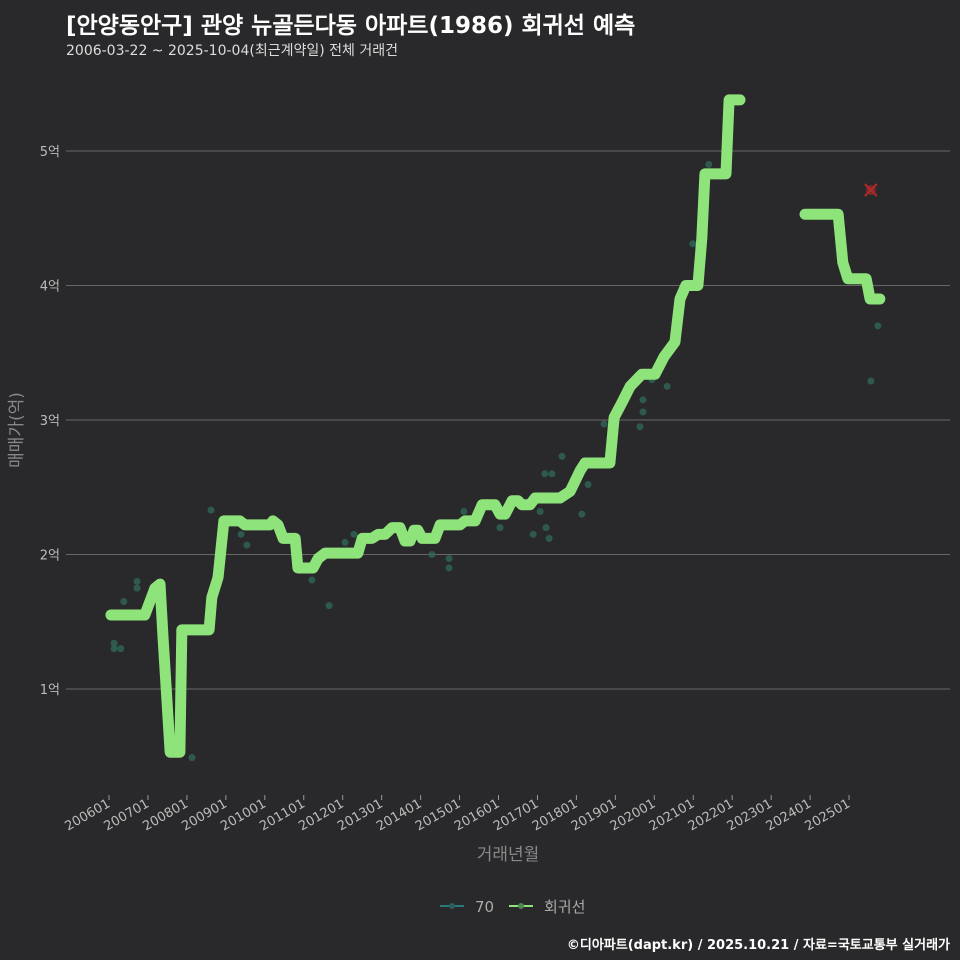 This screenshot has width=960, height=960. What do you see at coordinates (232, 51) in the screenshot?
I see `chart-subtitle: 2006-03-22 ~ 2025-10-04(최근계약일) 전체 거래건` at bounding box center [232, 51].